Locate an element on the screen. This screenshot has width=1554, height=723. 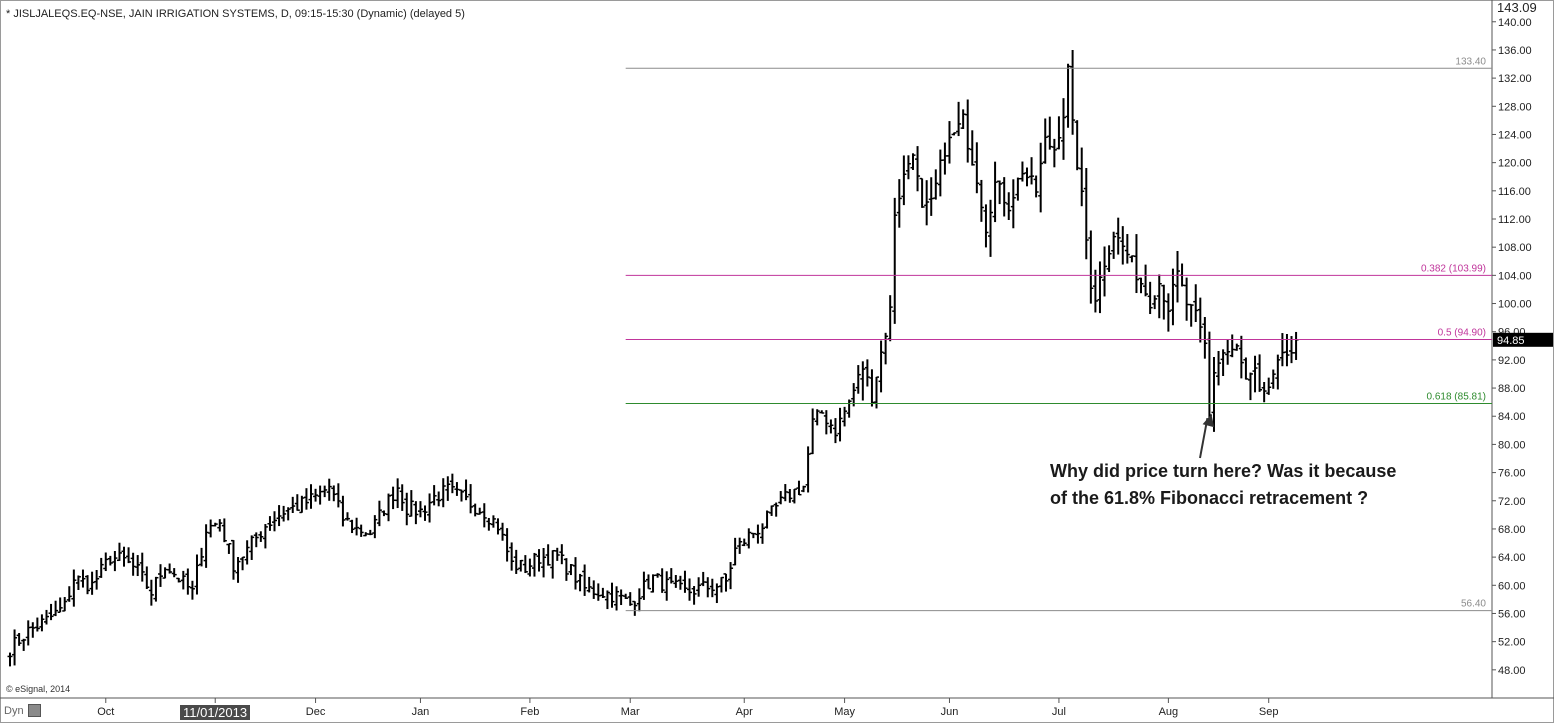
y-tick-label: 124.00 is located at coordinates (1515, 135).